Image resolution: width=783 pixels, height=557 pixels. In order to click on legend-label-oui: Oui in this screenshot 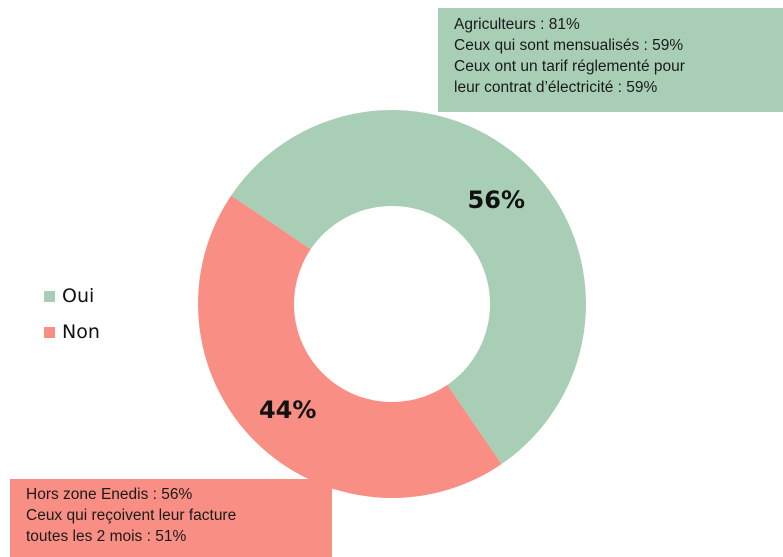, I will do `click(78, 296)`.